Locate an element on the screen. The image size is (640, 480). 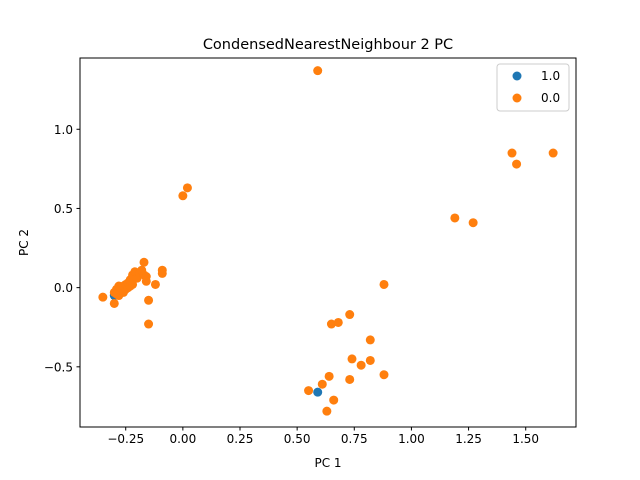
x-tick-label: 0.50 is located at coordinates (297, 439).